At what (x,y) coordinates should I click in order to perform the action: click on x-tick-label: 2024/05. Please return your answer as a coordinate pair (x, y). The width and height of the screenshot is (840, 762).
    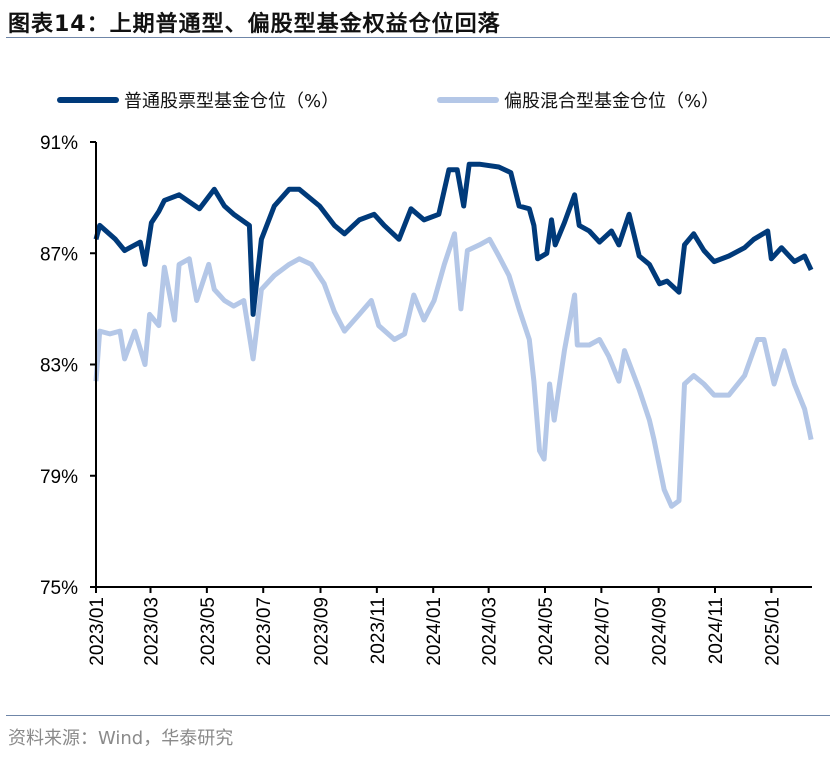
    Looking at the image, I should click on (546, 631).